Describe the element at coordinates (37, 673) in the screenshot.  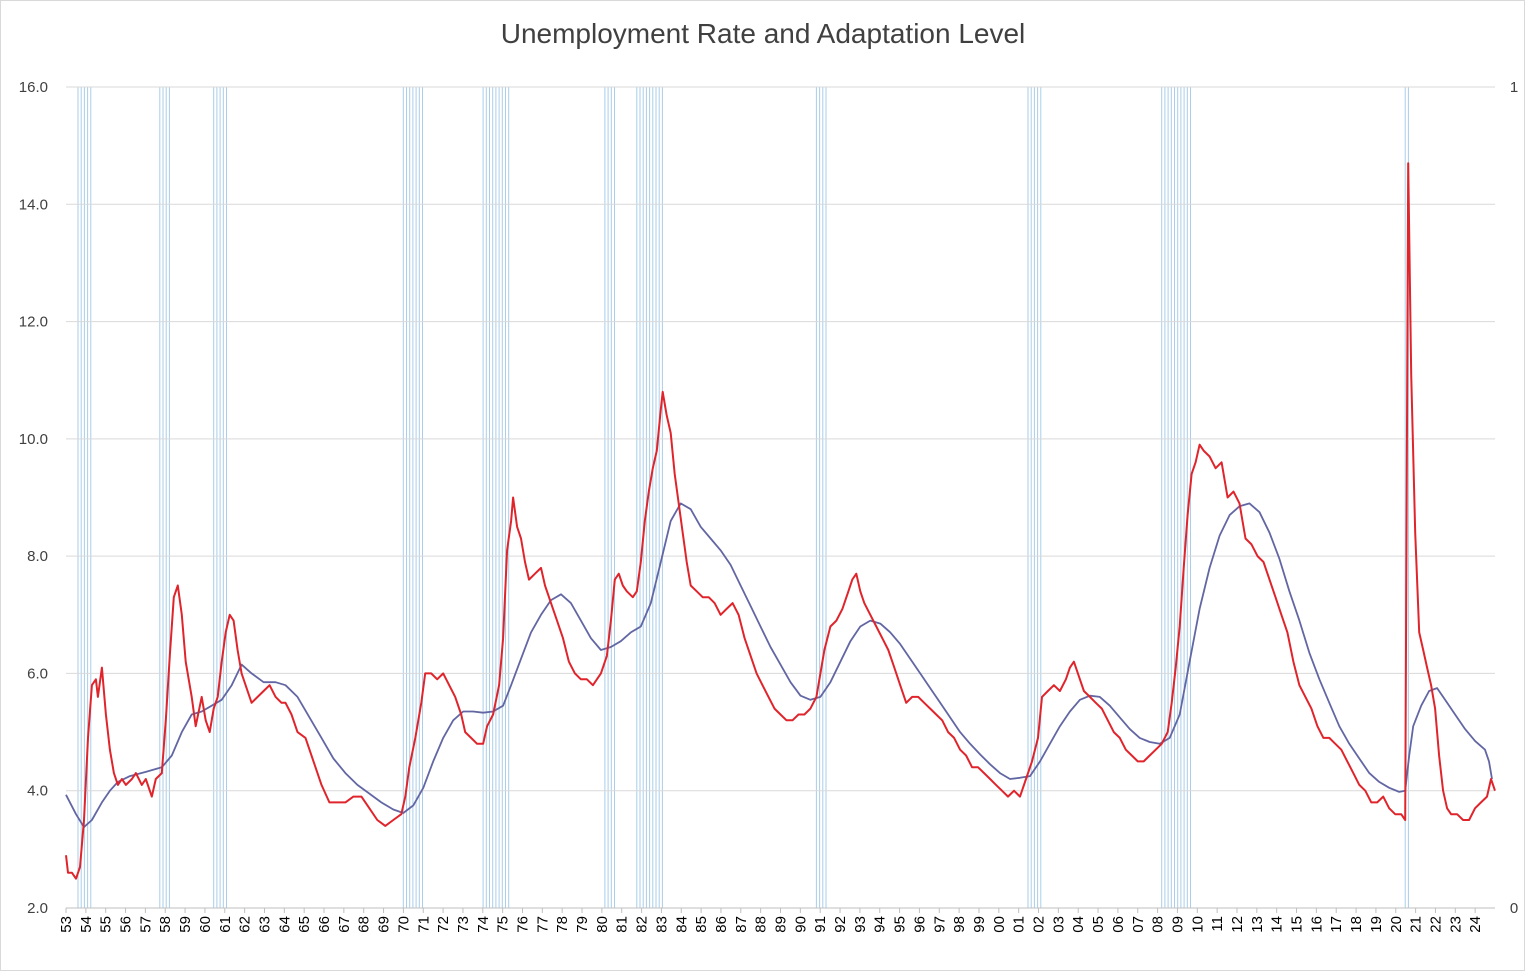
I see `y-tick-label: 6.0` at that location.